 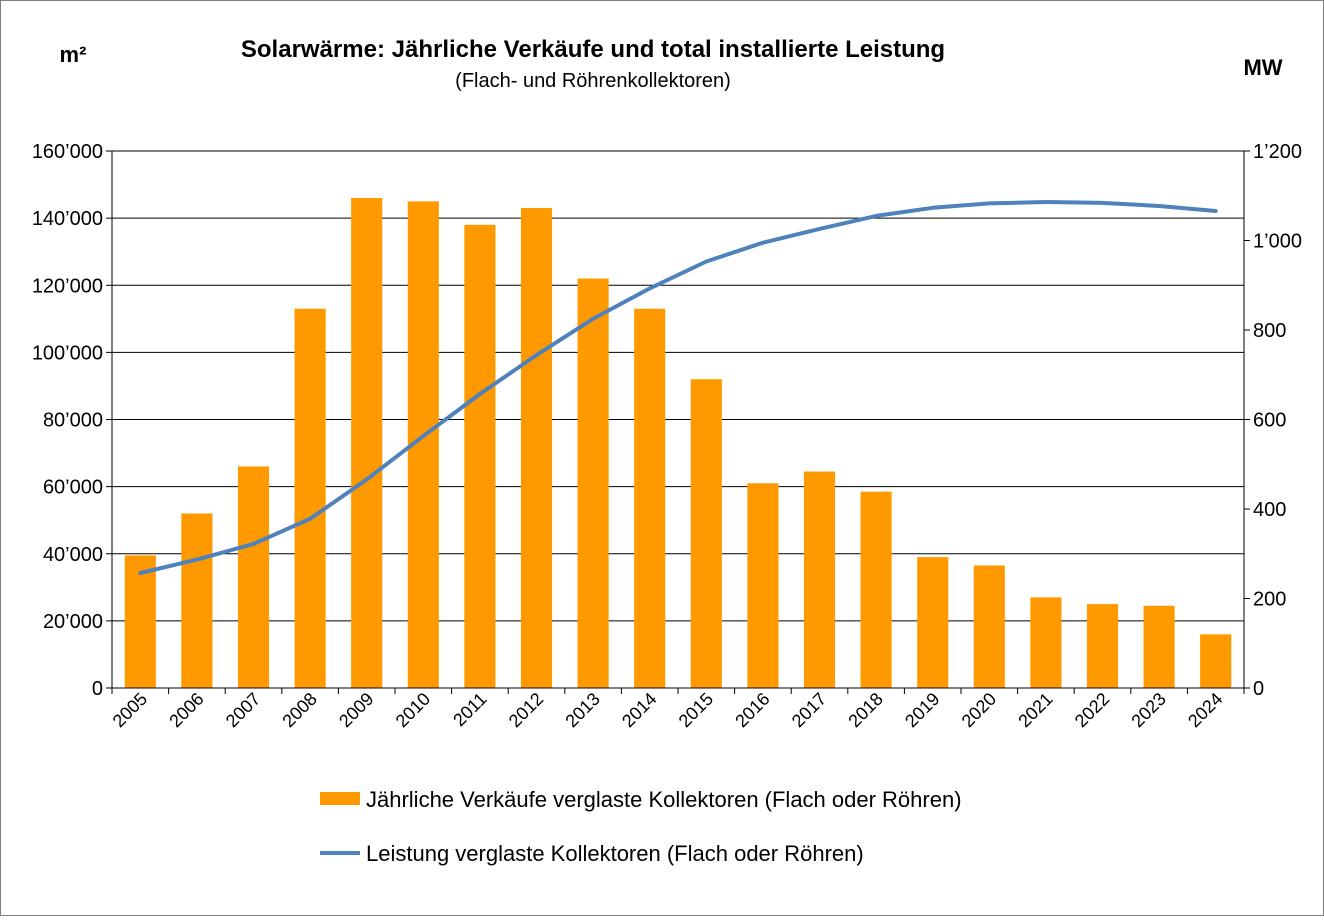 I want to click on x-tick-label: 2019, so click(x=922, y=710).